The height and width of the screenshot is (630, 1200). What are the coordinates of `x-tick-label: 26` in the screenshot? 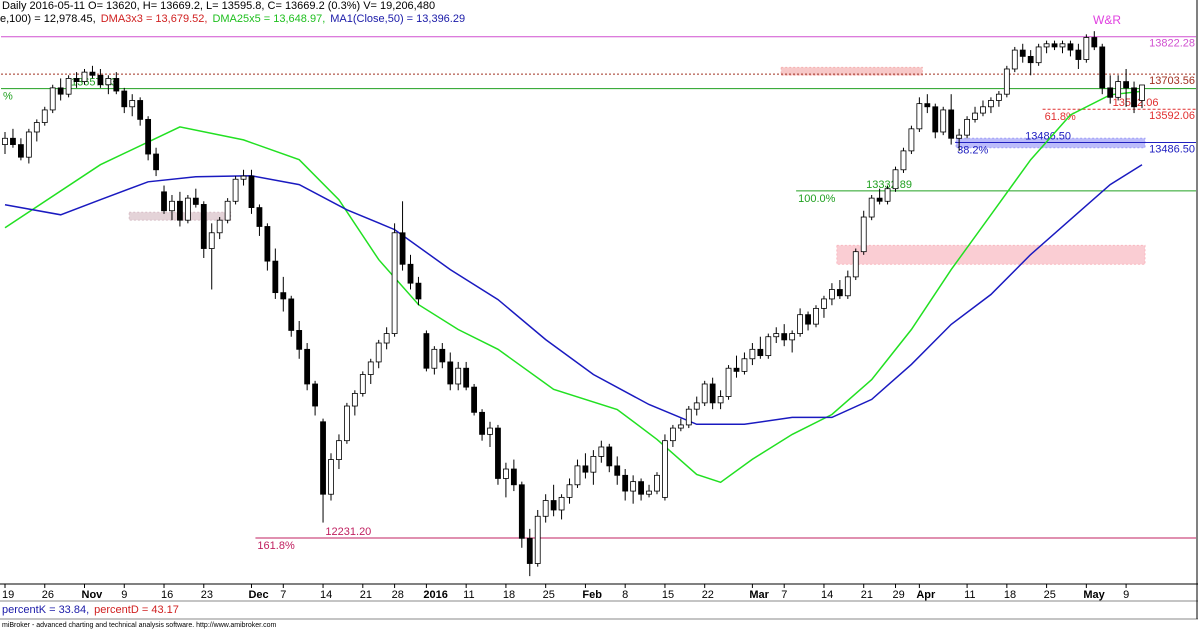 It's located at (48, 595).